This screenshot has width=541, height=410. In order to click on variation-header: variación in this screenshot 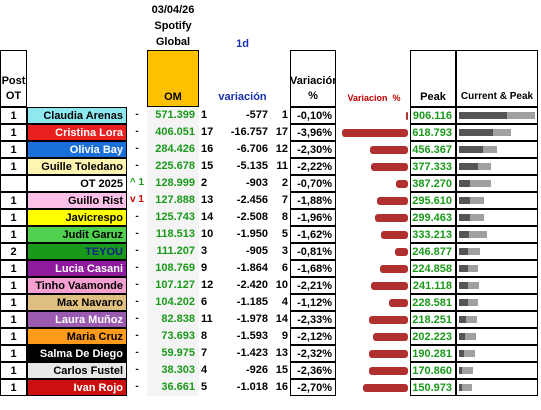, I will do `click(242, 97)`.